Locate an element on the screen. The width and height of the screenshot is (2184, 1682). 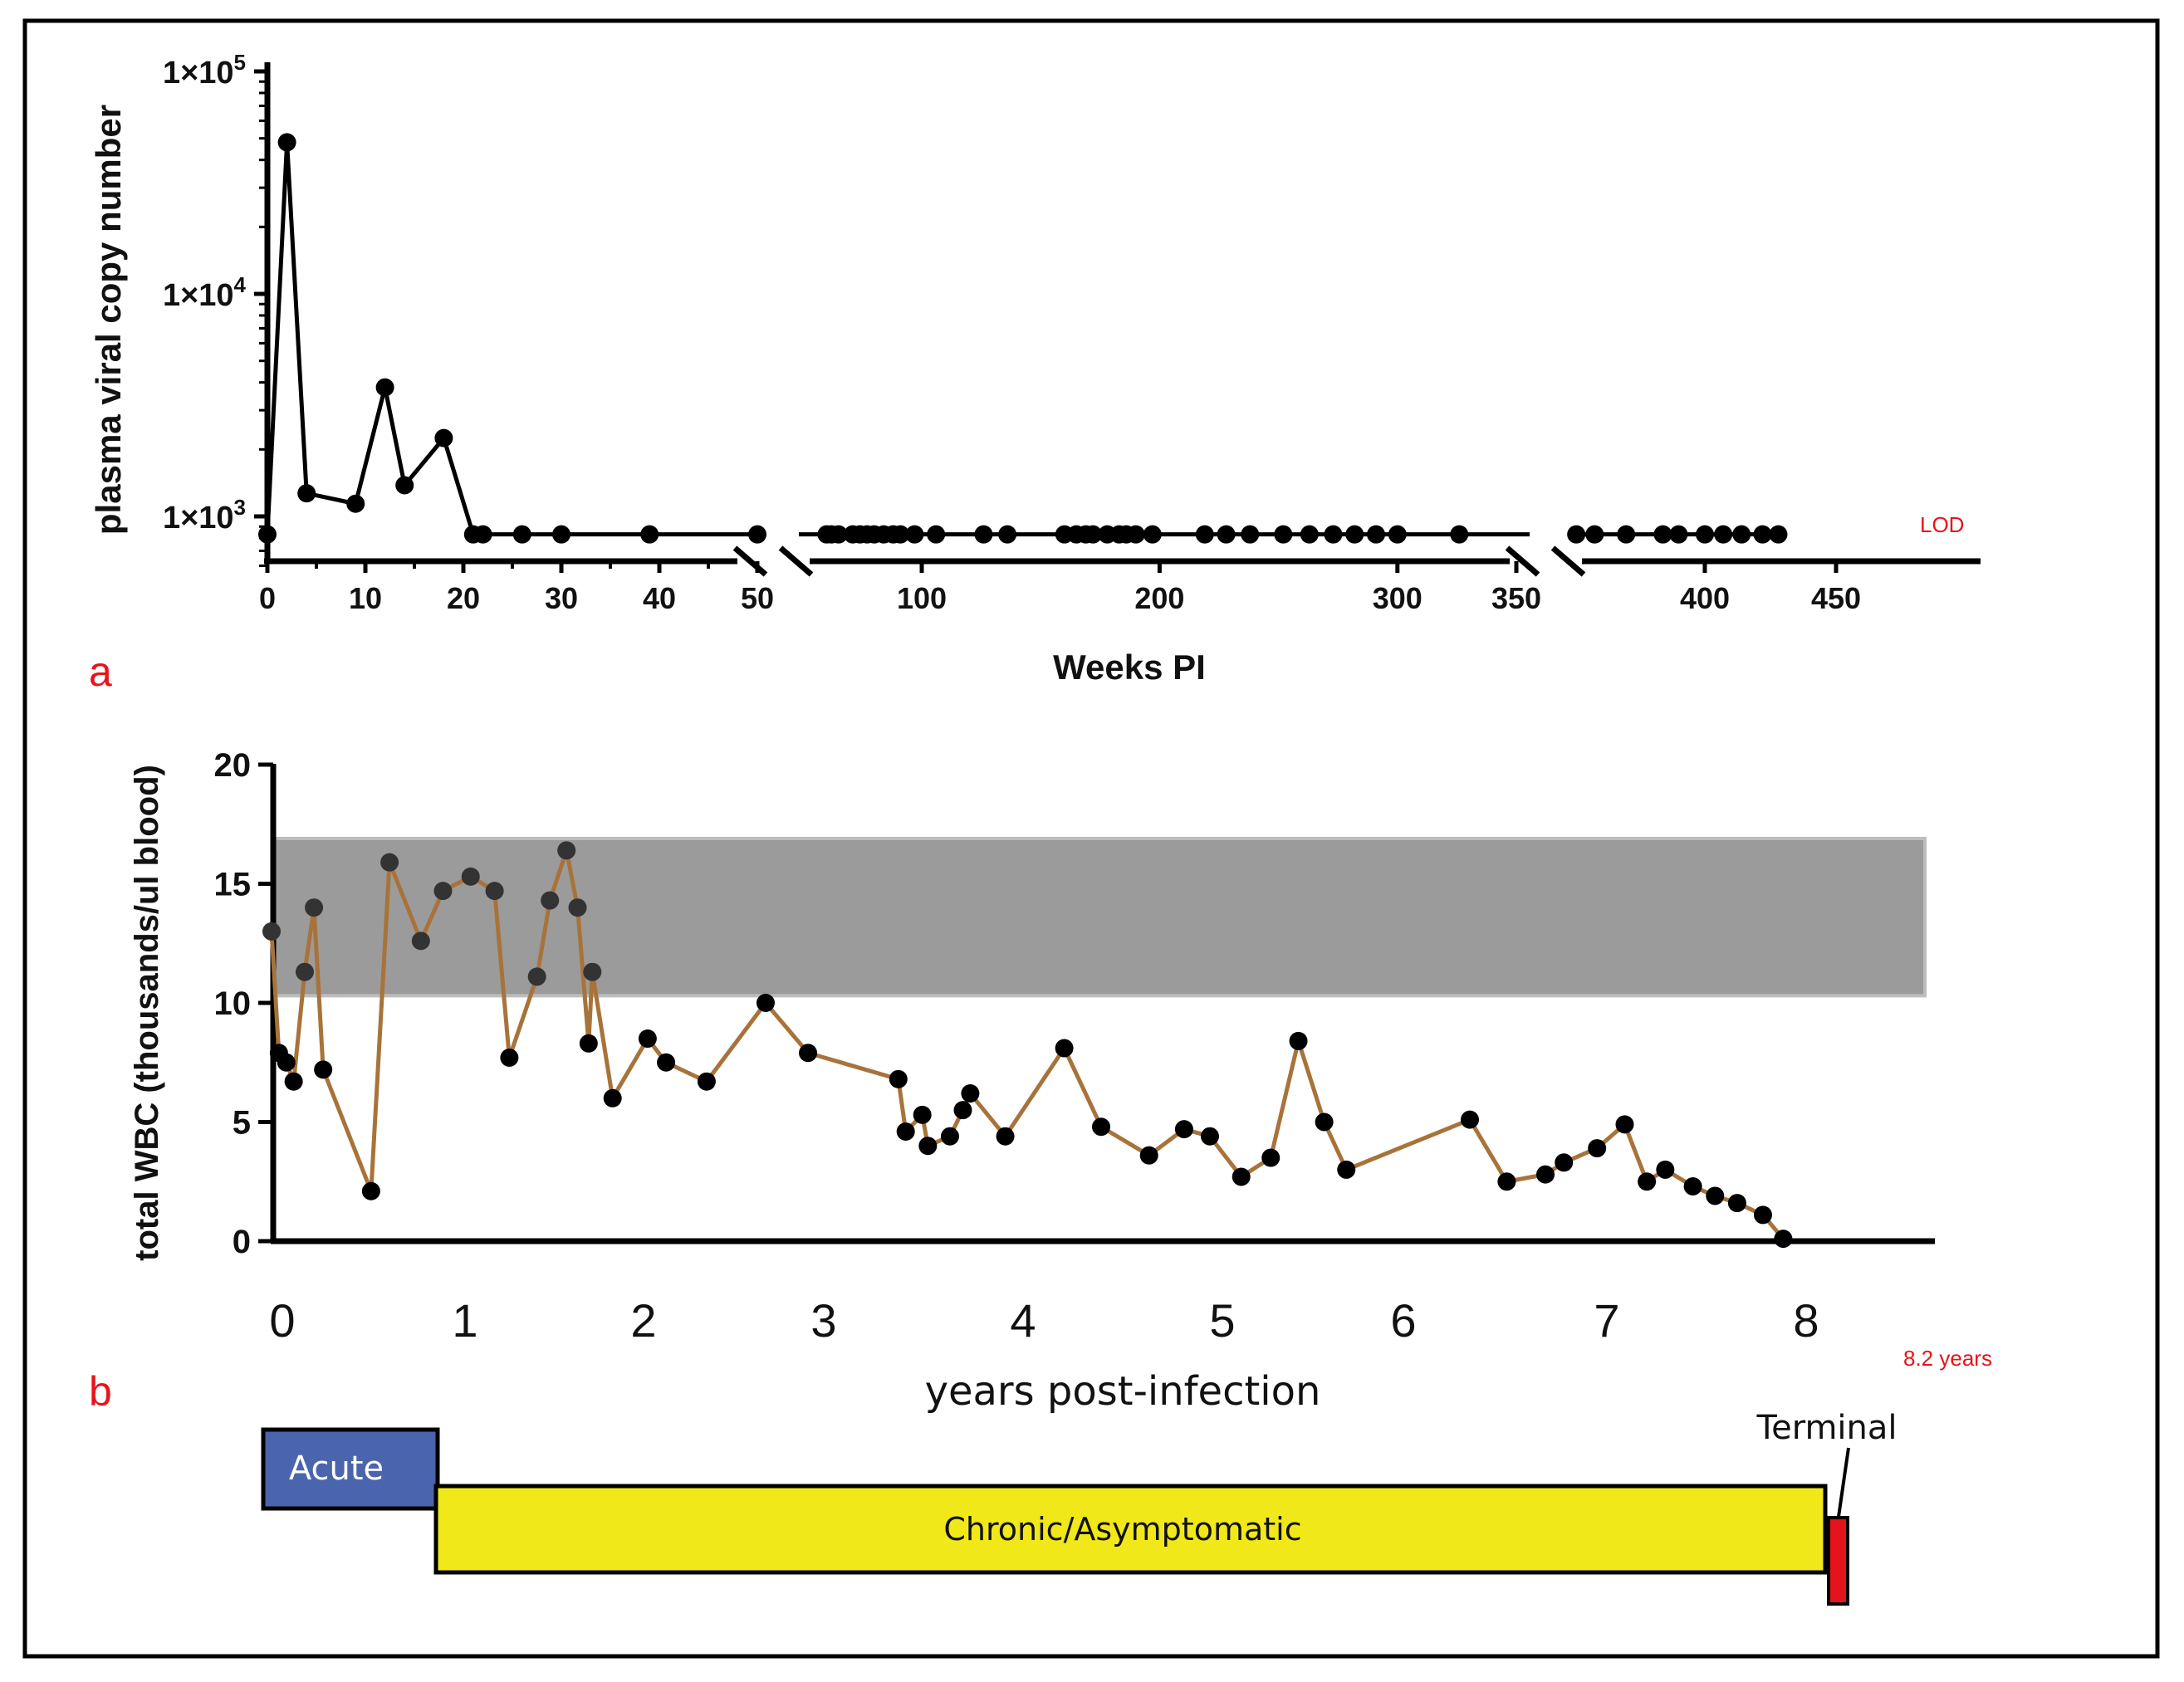
viral-load-x-tick-label: 450 is located at coordinates (1836, 598).